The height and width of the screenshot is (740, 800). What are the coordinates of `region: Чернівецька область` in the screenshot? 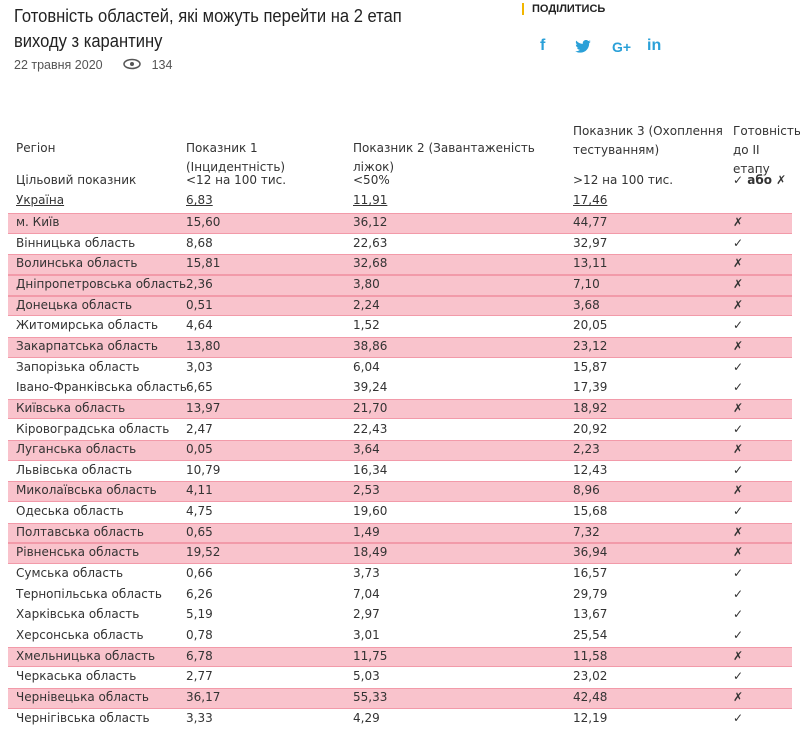 It's located at (82, 696).